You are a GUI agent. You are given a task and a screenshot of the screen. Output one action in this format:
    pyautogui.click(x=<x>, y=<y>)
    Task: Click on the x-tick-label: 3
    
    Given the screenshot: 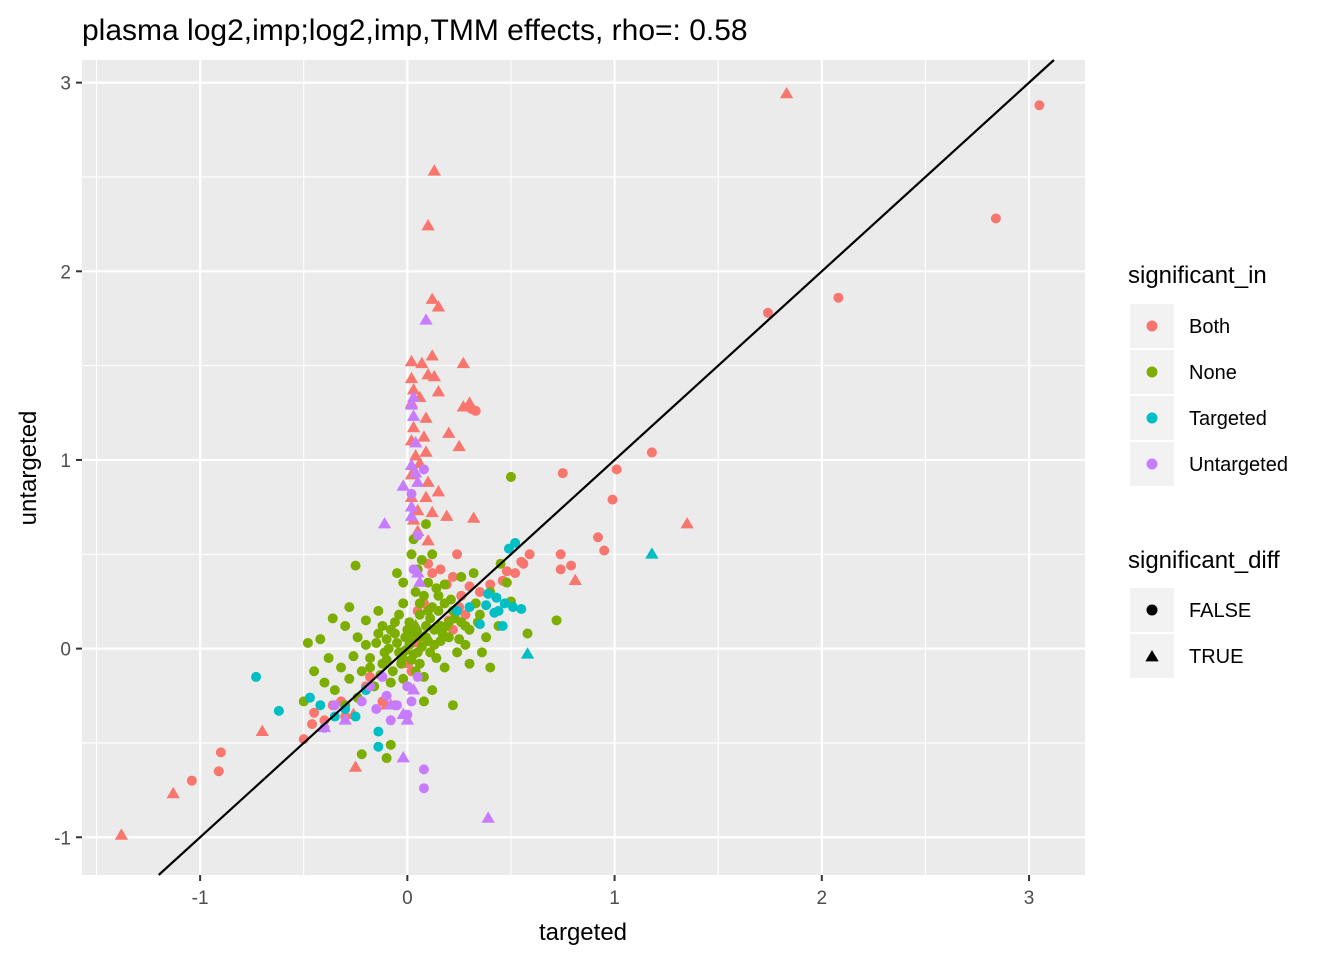 What is the action you would take?
    pyautogui.click(x=1029, y=898)
    